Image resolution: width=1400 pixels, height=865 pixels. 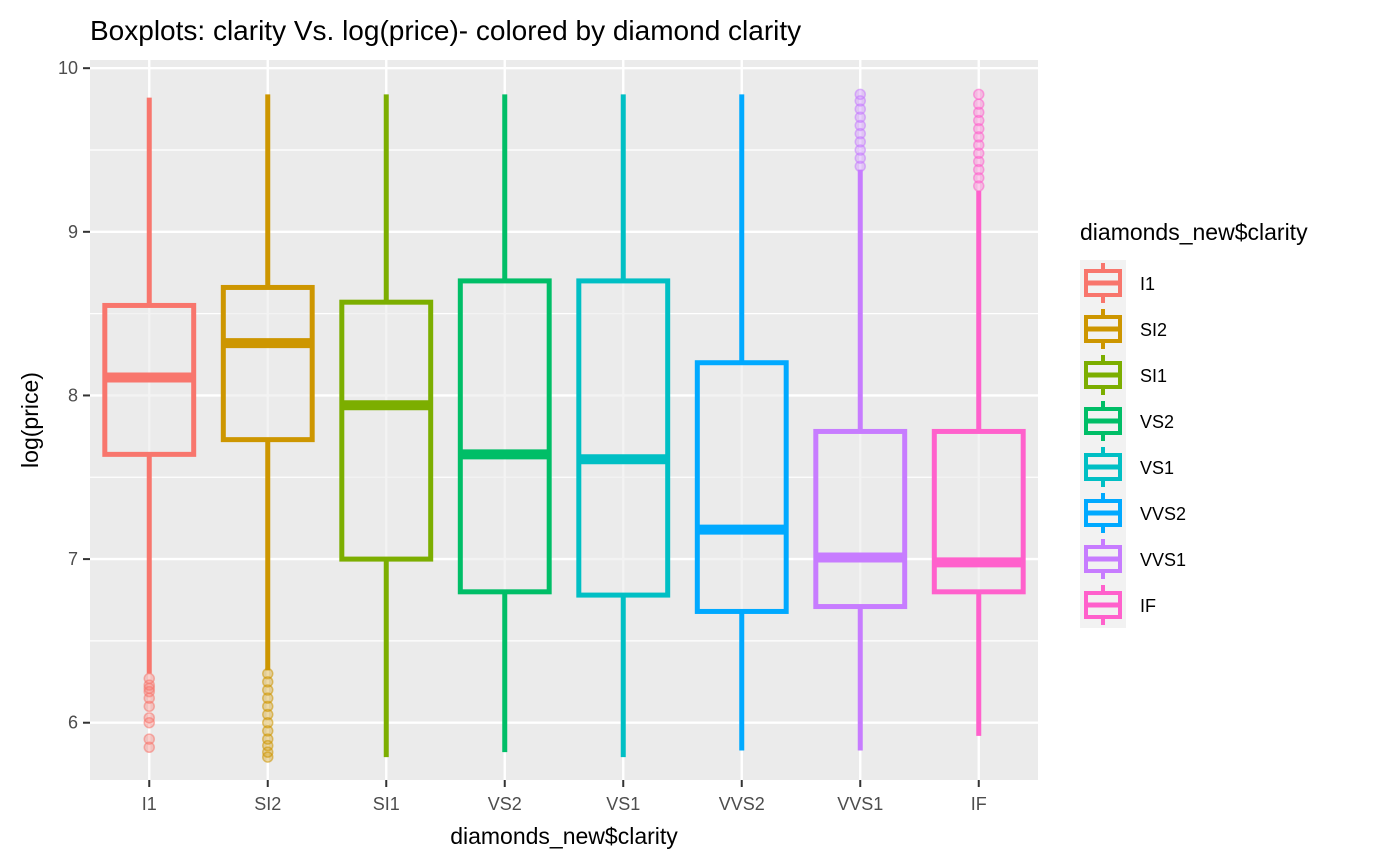 I want to click on legend-label: VVS2, so click(x=1163, y=514).